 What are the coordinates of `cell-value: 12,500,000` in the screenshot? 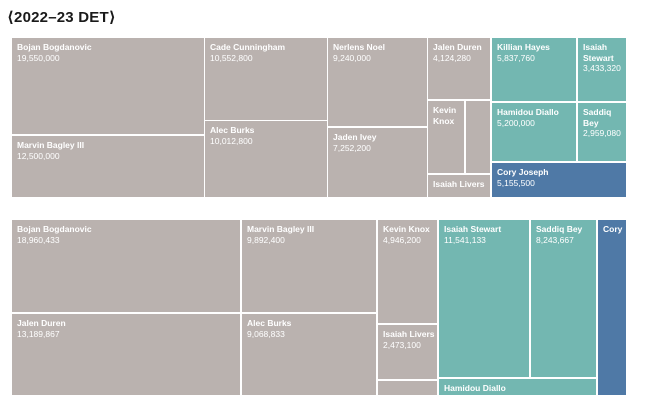 It's located at (38, 155).